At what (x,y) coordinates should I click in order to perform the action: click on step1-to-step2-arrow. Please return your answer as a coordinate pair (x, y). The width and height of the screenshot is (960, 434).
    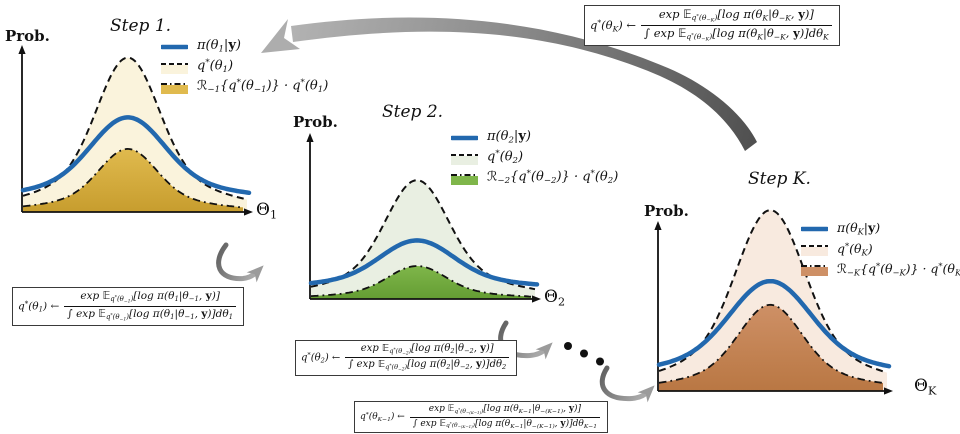
    Looking at the image, I should click on (240, 262).